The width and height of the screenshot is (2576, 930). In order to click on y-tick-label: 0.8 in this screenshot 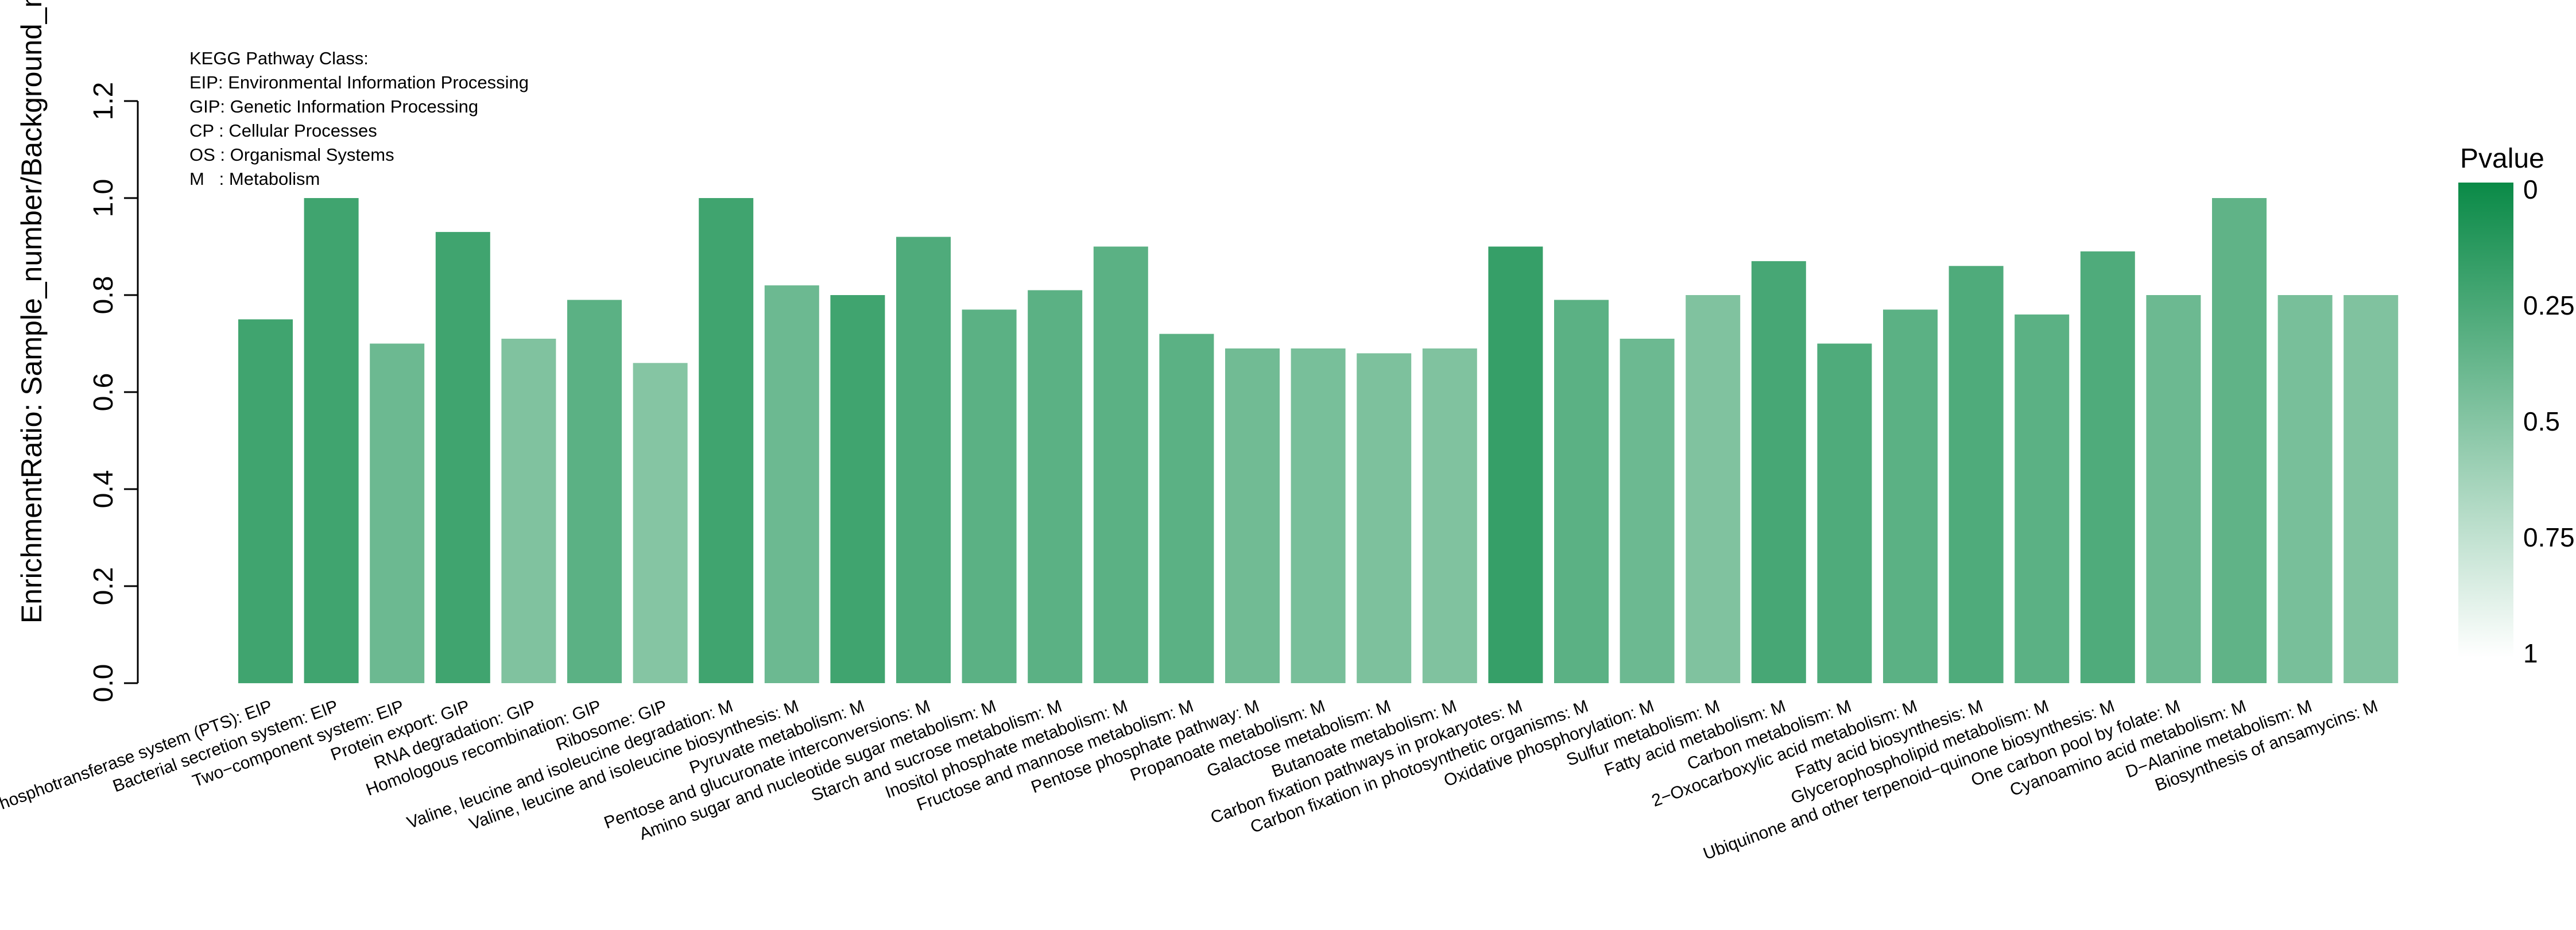, I will do `click(103, 295)`.